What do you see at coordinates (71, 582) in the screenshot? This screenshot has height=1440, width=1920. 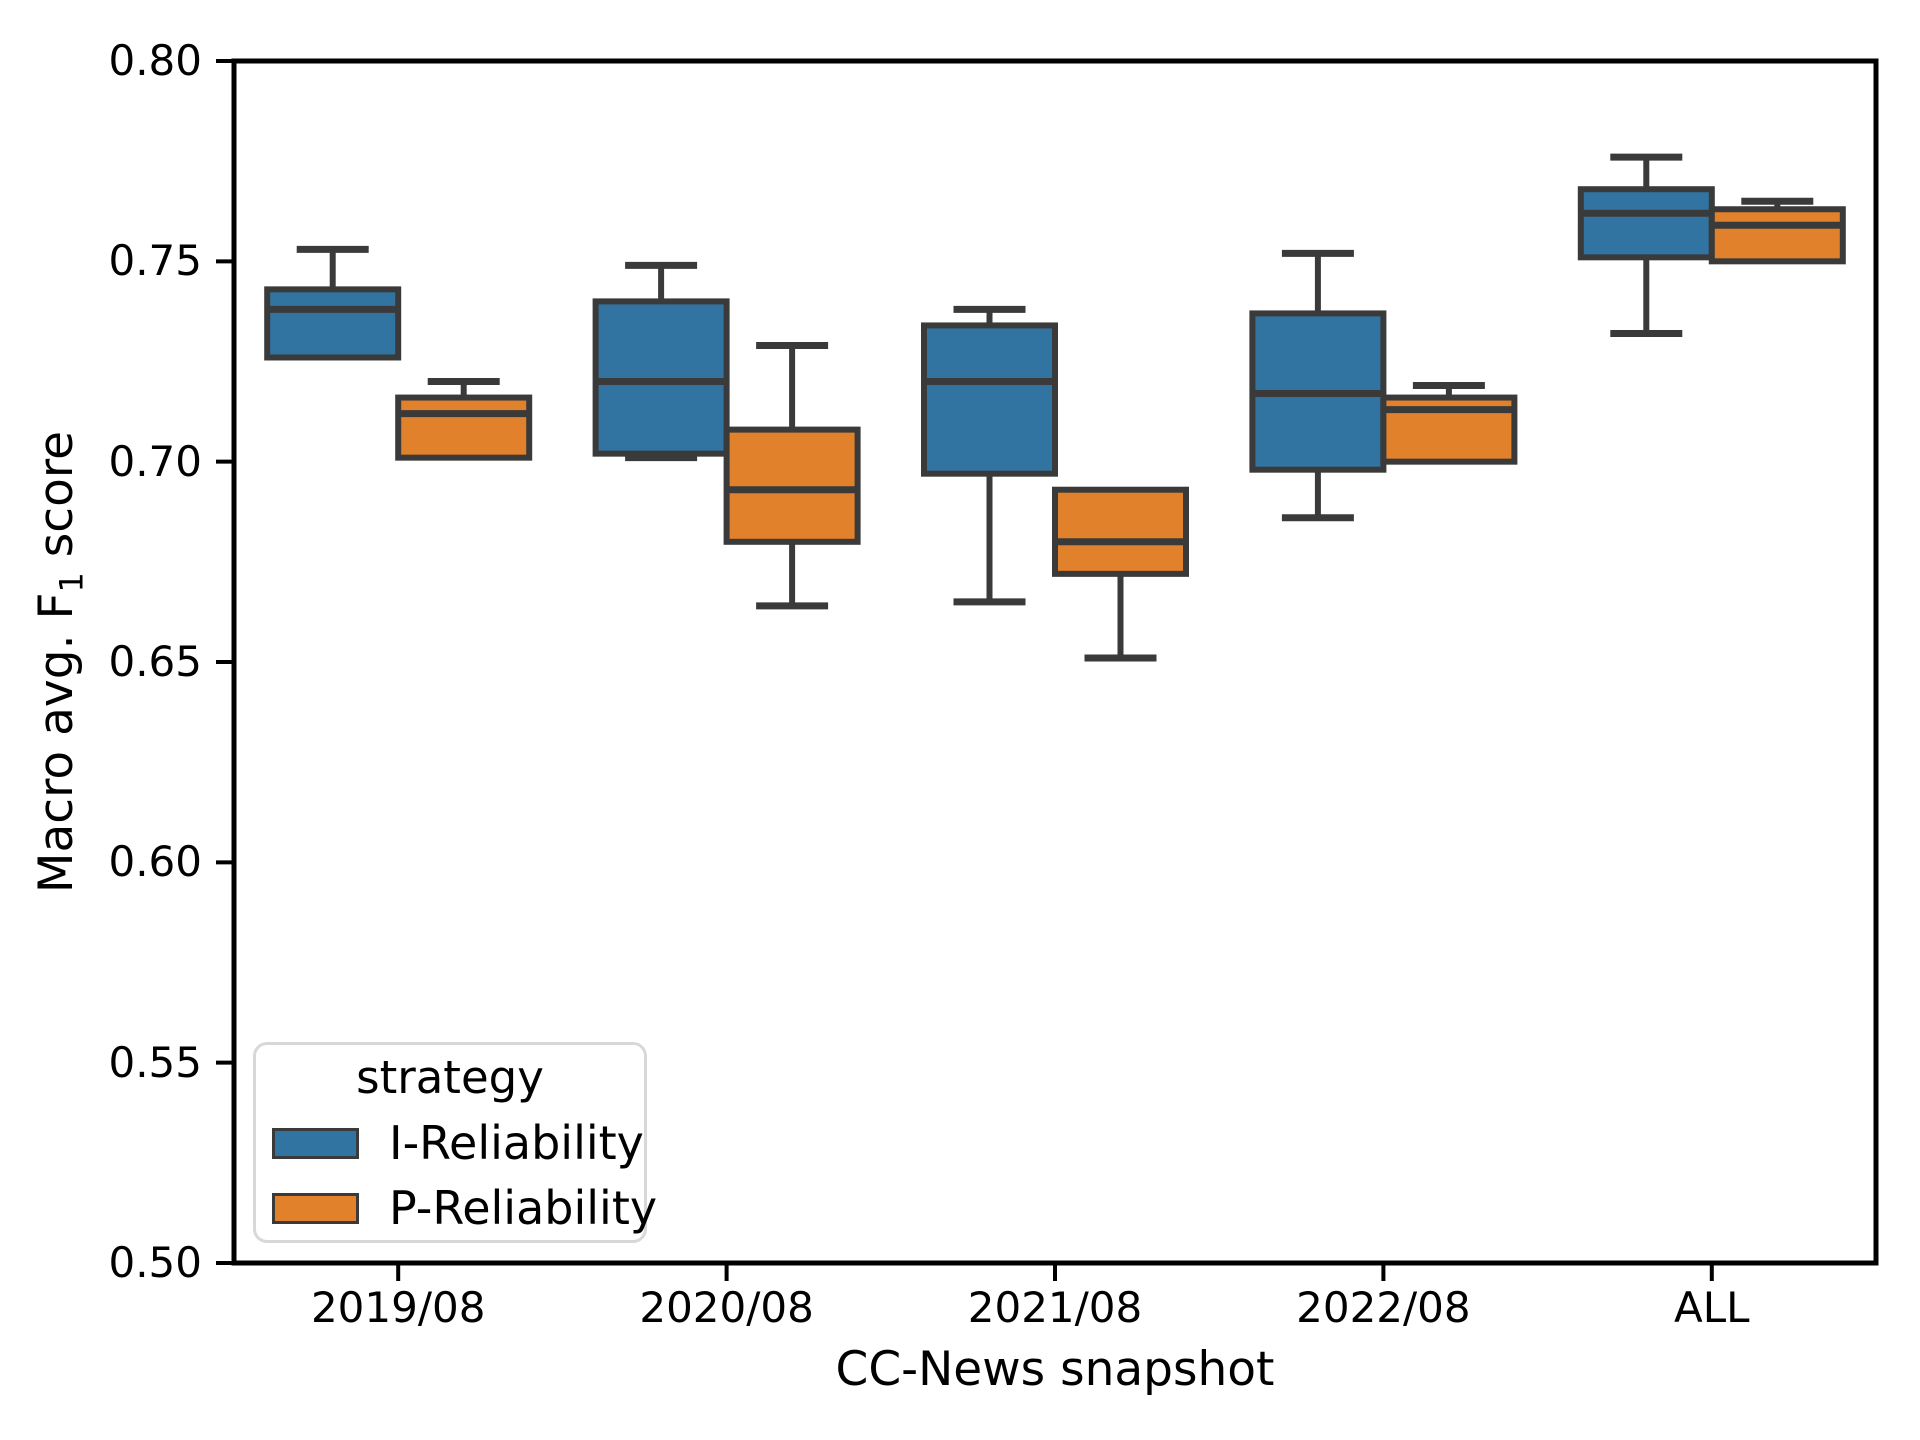 I see `y-axis-title-subscript: 1` at bounding box center [71, 582].